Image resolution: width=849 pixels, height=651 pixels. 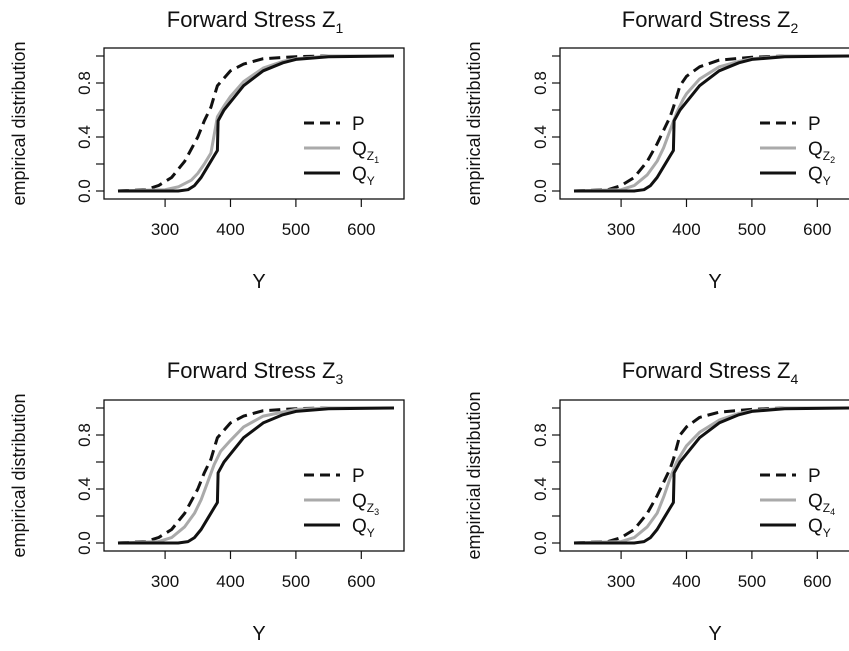 I want to click on chart-title: Forward Stress Z2, so click(x=710, y=21).